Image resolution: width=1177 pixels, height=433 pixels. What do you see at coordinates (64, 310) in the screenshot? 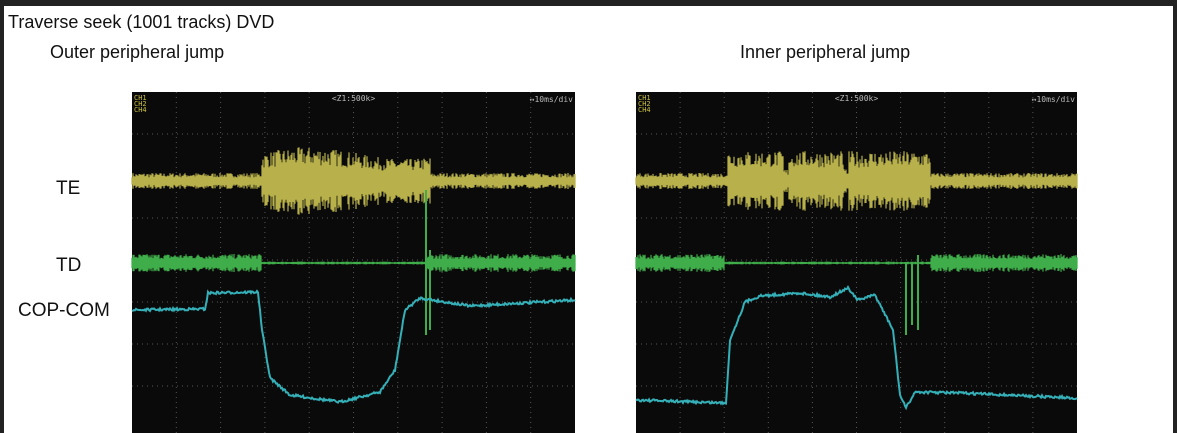
I see `signal-label: COP-COM` at bounding box center [64, 310].